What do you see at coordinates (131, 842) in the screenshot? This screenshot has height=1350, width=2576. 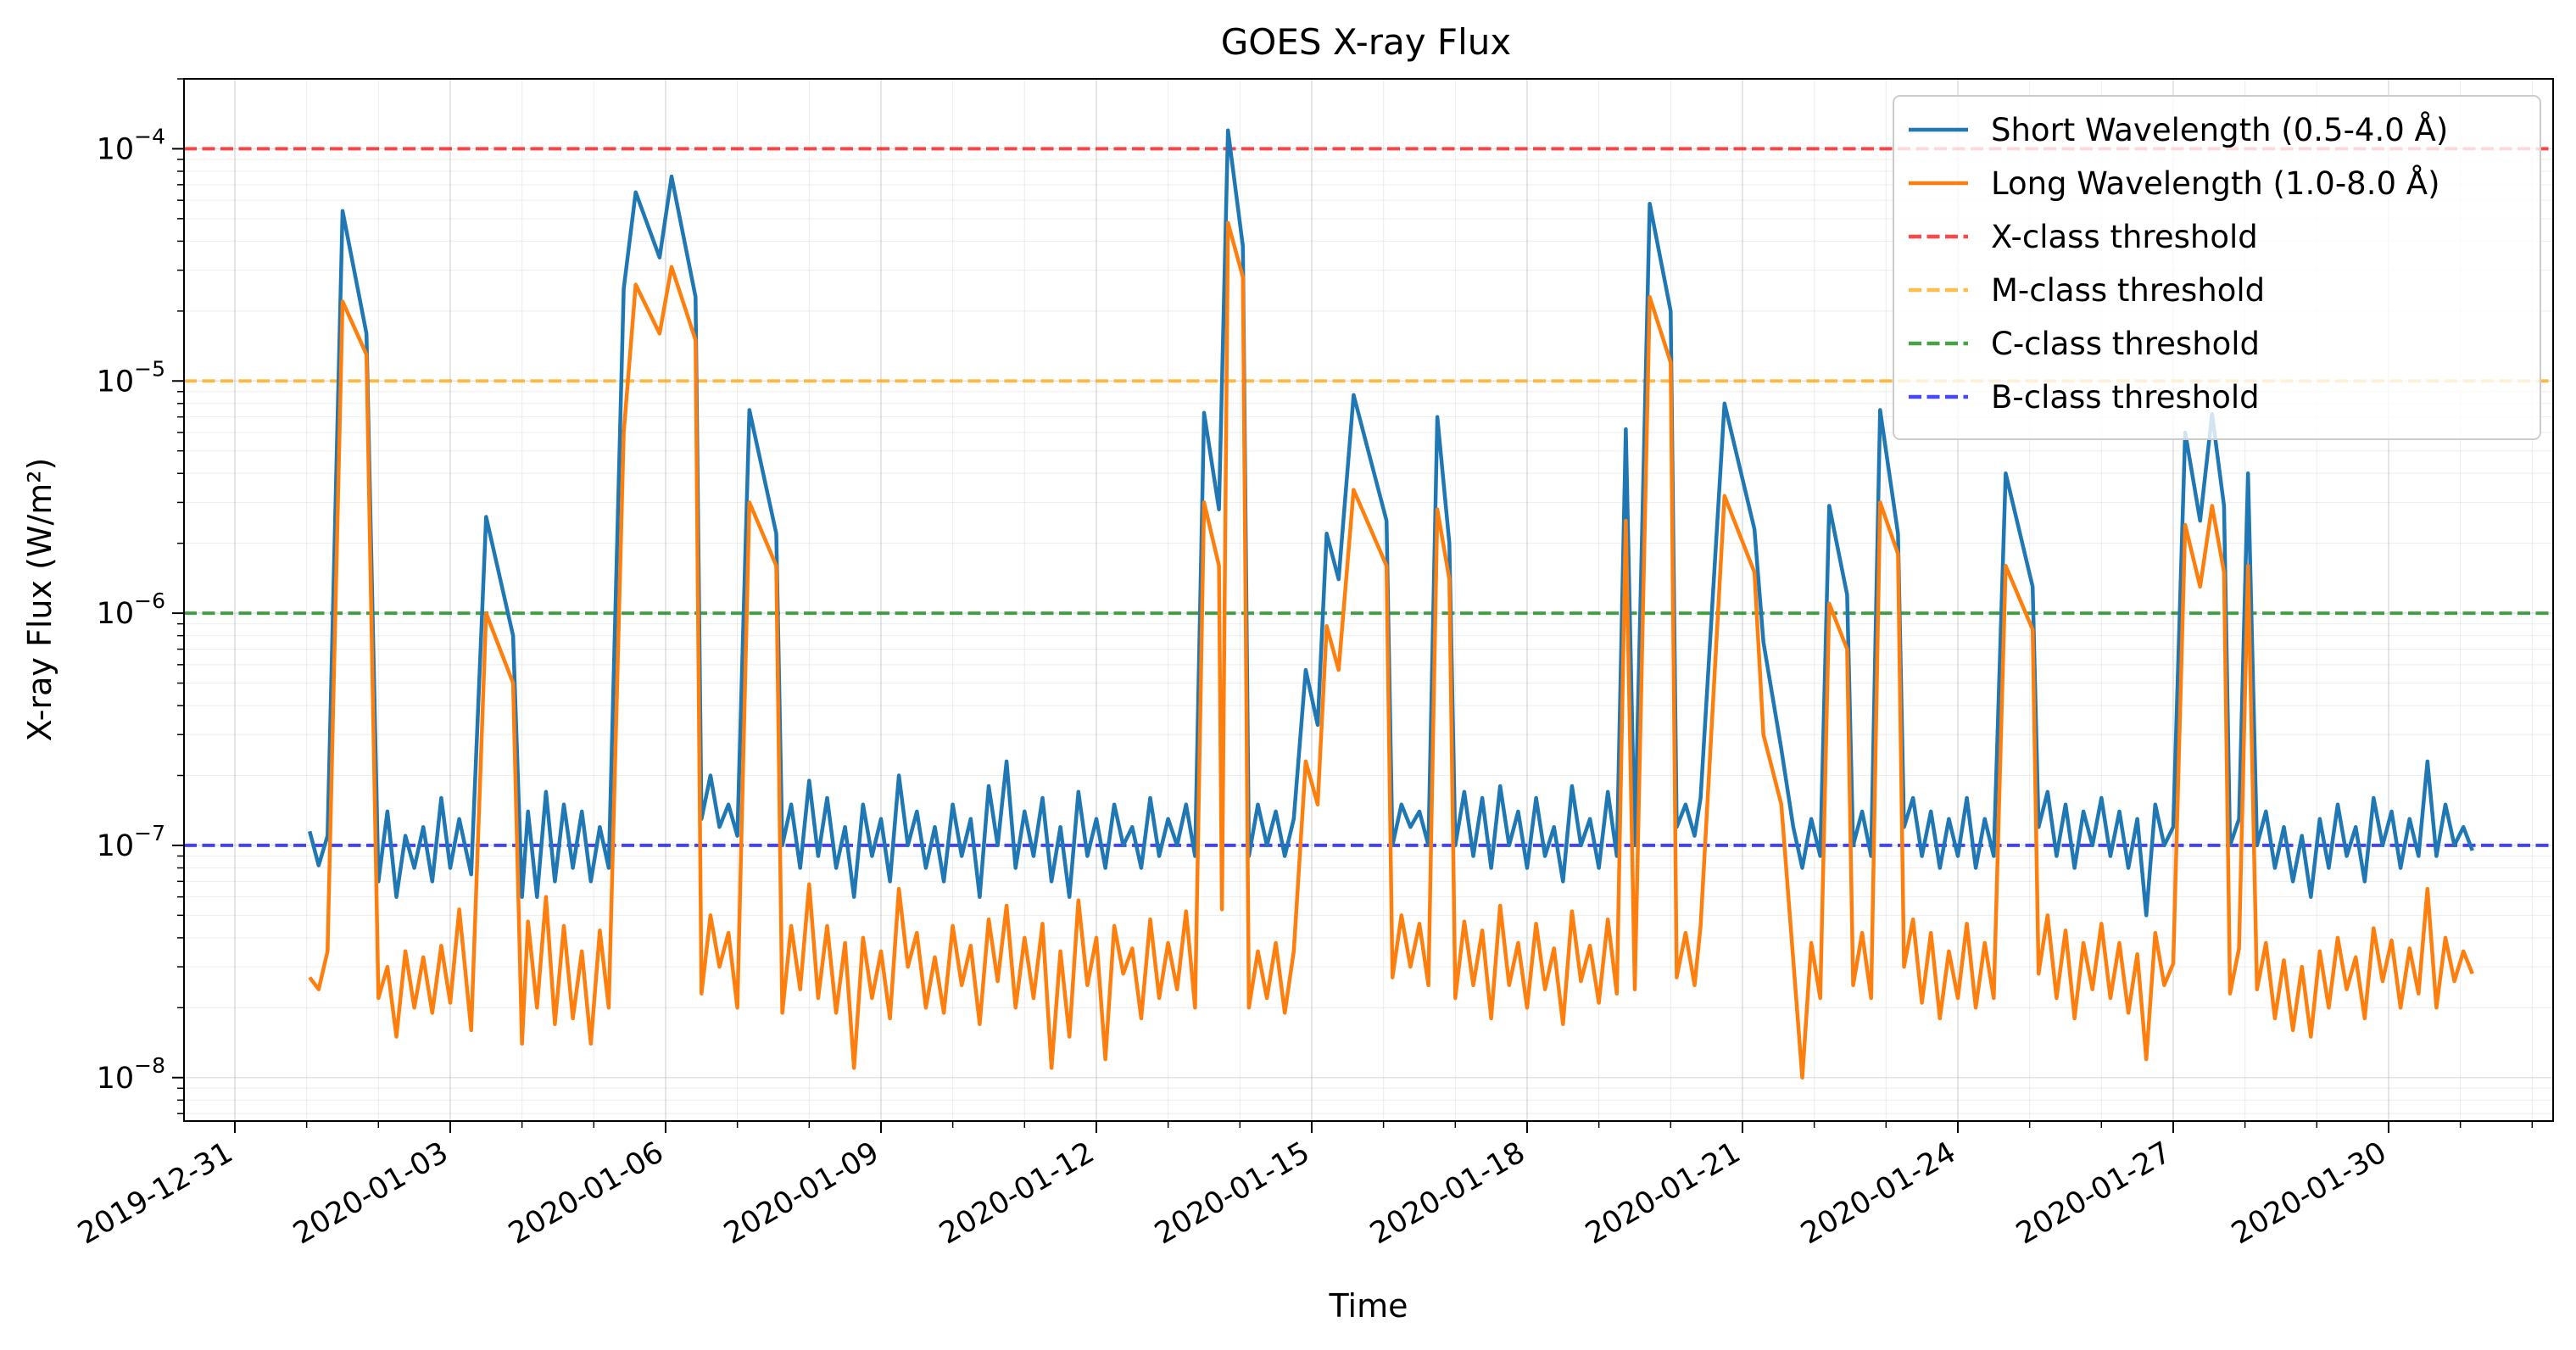 I see `y-tick-label: 10⁻⁷` at bounding box center [131, 842].